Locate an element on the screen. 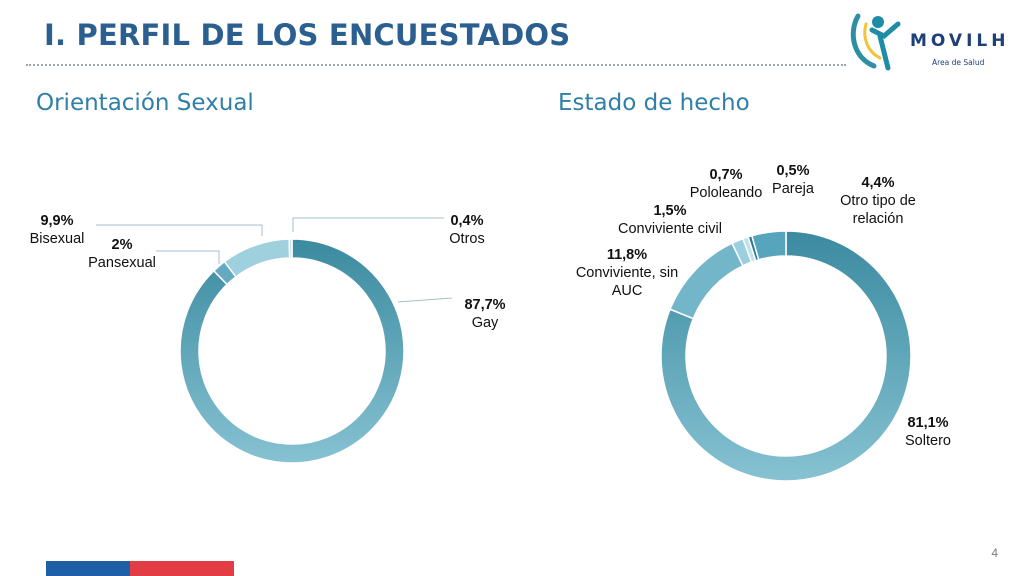 The height and width of the screenshot is (576, 1024). page-number: 4 is located at coordinates (994, 553).